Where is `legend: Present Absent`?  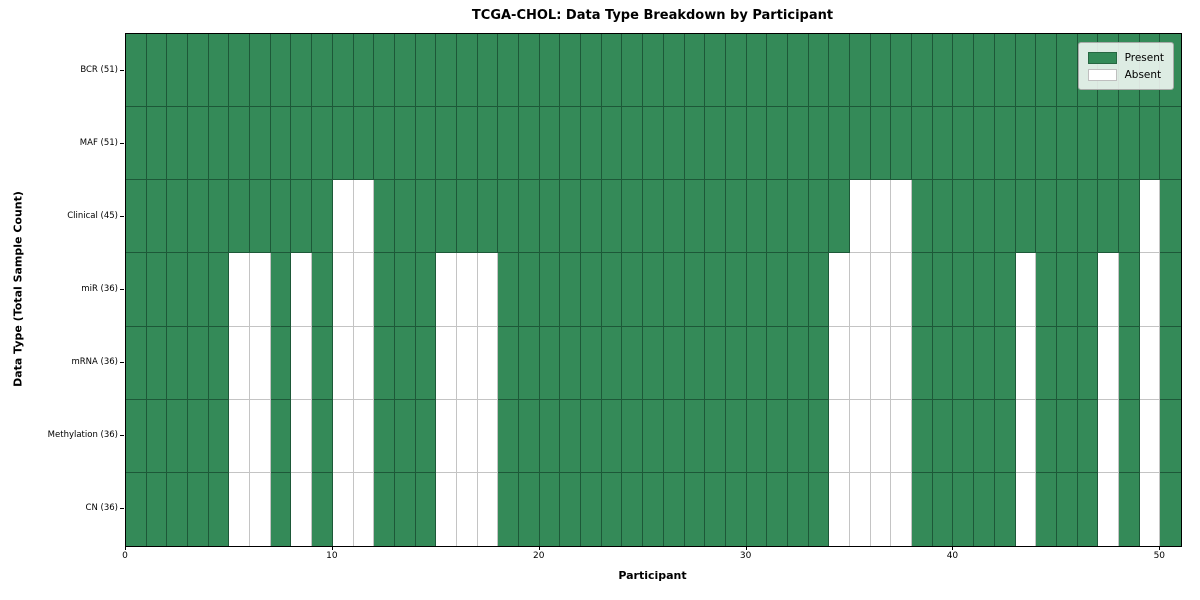 legend: Present Absent is located at coordinates (1125, 66).